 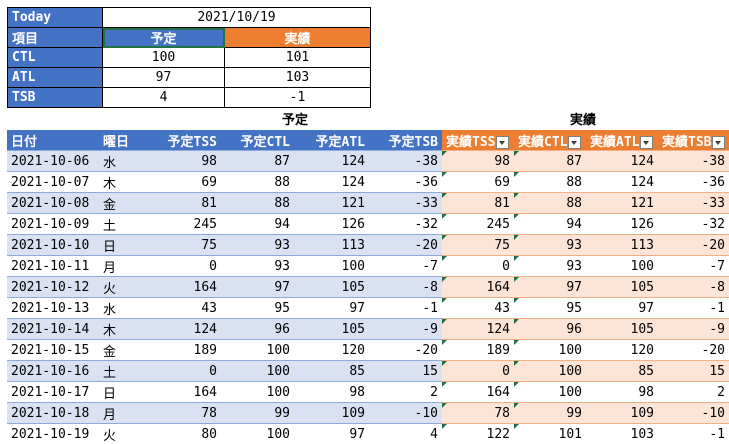 I want to click on cell-pa: 98, so click(x=331, y=392).